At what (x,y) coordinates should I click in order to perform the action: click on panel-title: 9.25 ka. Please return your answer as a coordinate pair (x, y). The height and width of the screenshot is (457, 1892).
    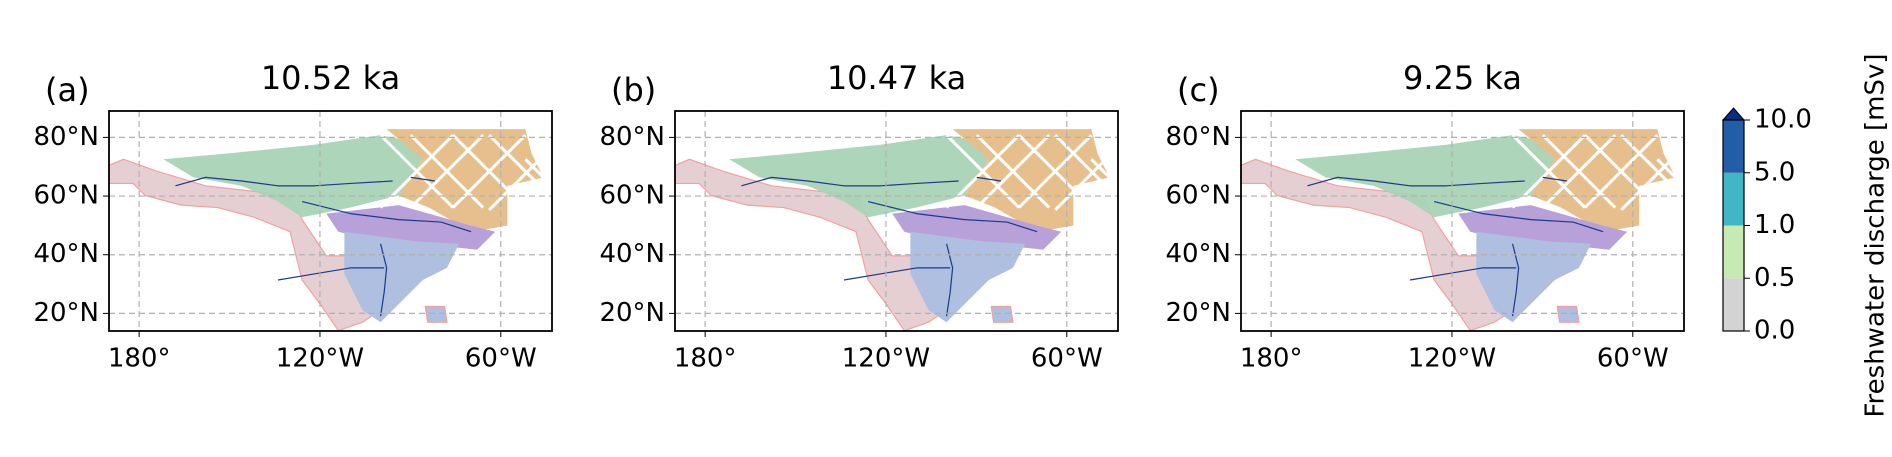
    Looking at the image, I should click on (1462, 78).